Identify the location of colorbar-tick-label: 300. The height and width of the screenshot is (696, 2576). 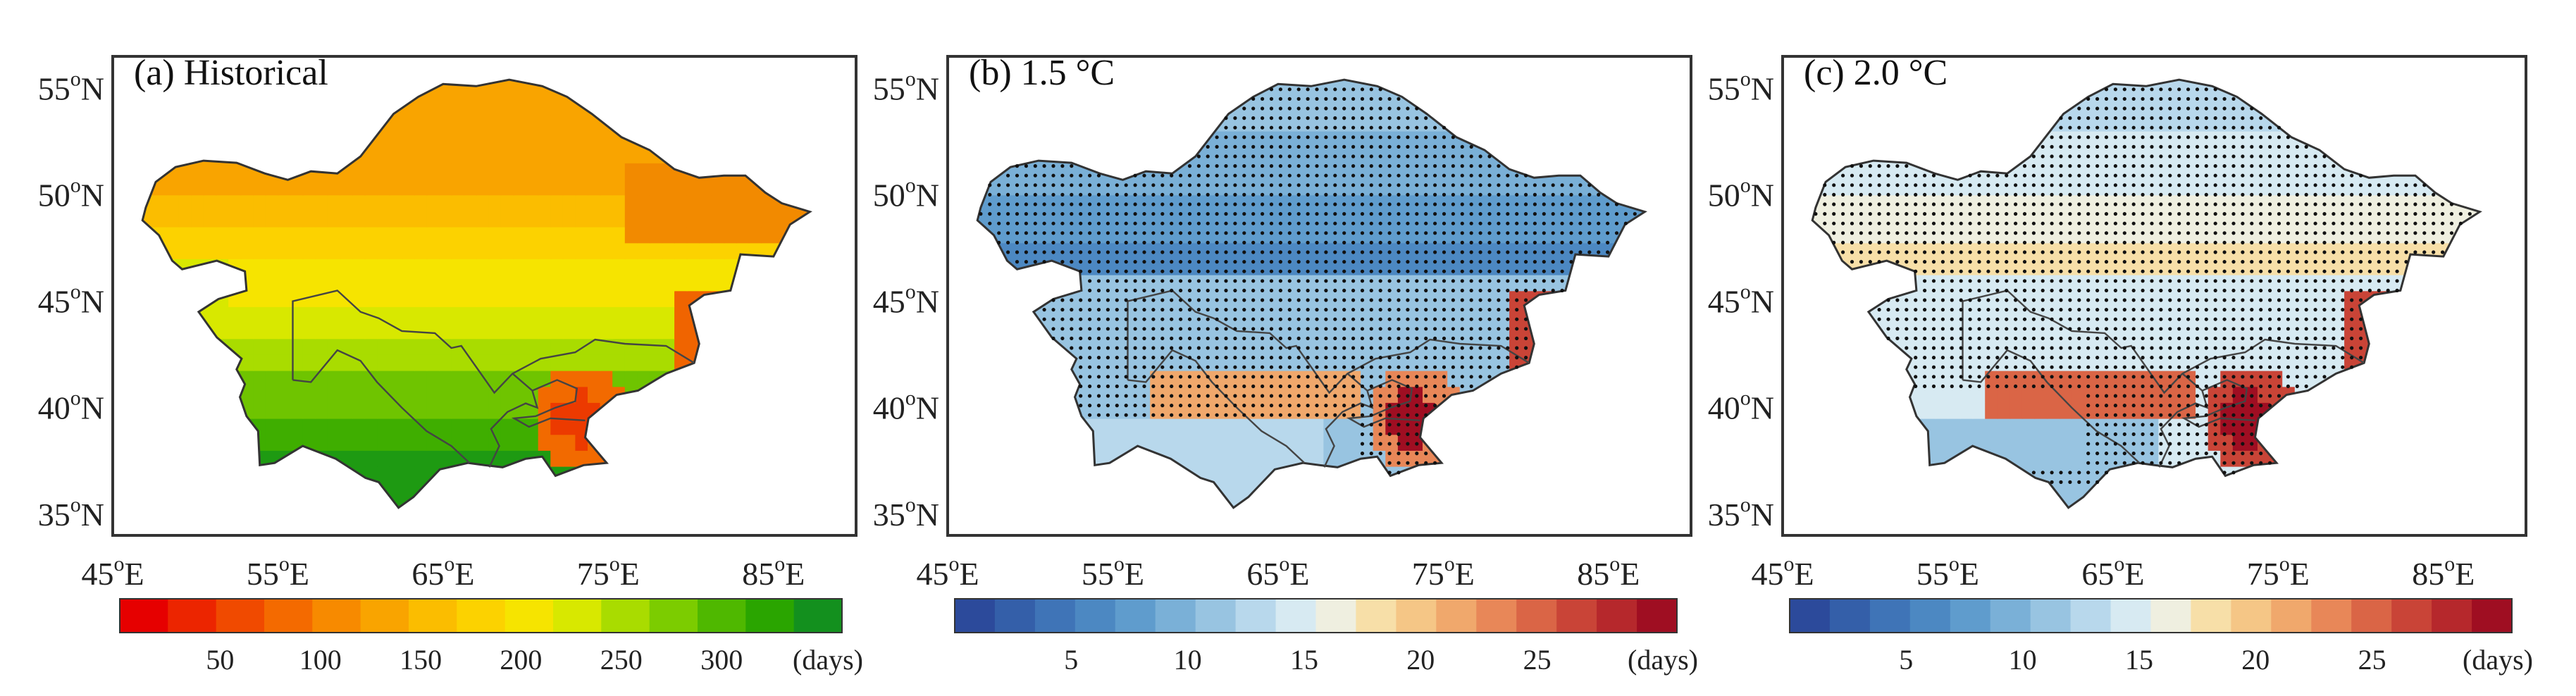
(721, 660).